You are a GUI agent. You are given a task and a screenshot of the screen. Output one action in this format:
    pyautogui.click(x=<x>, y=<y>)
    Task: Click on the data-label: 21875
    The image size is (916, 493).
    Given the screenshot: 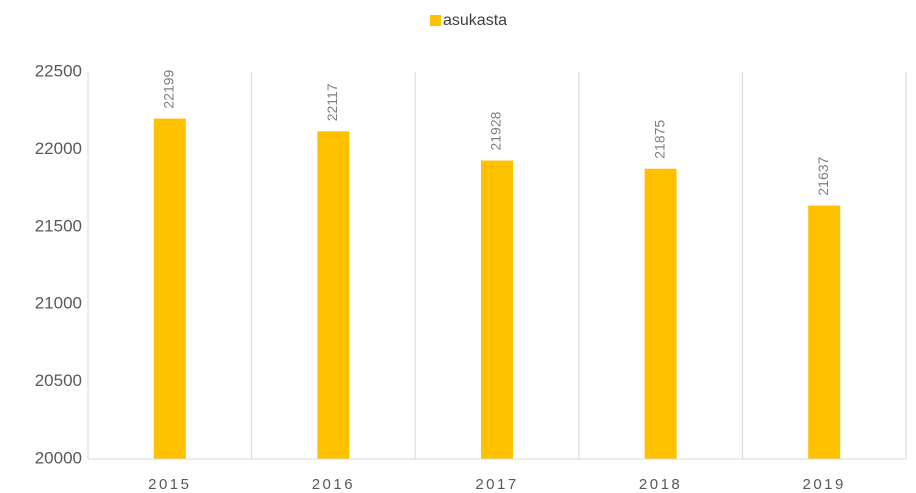 What is the action you would take?
    pyautogui.click(x=659, y=139)
    